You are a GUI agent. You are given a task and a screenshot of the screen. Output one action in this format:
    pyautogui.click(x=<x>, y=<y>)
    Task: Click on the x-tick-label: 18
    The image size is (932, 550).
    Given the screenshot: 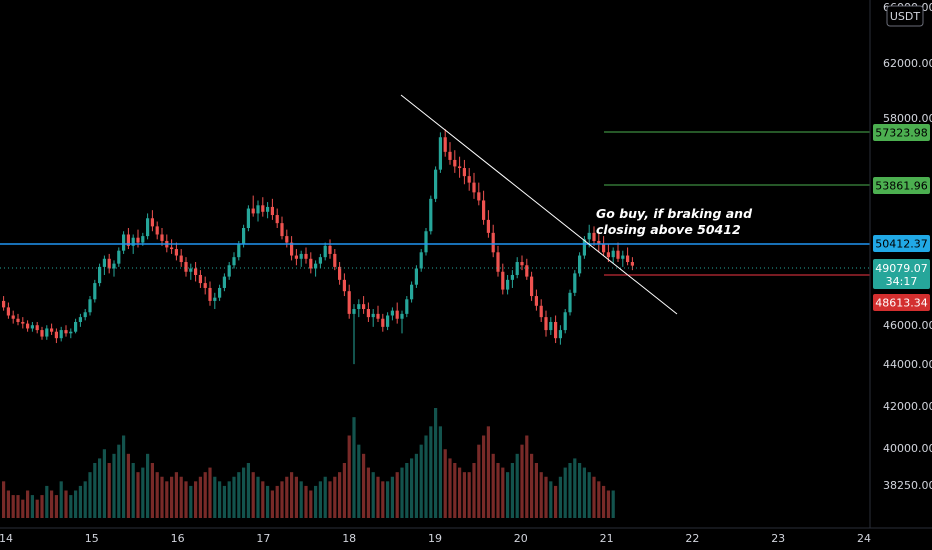 What is the action you would take?
    pyautogui.click(x=349, y=538)
    